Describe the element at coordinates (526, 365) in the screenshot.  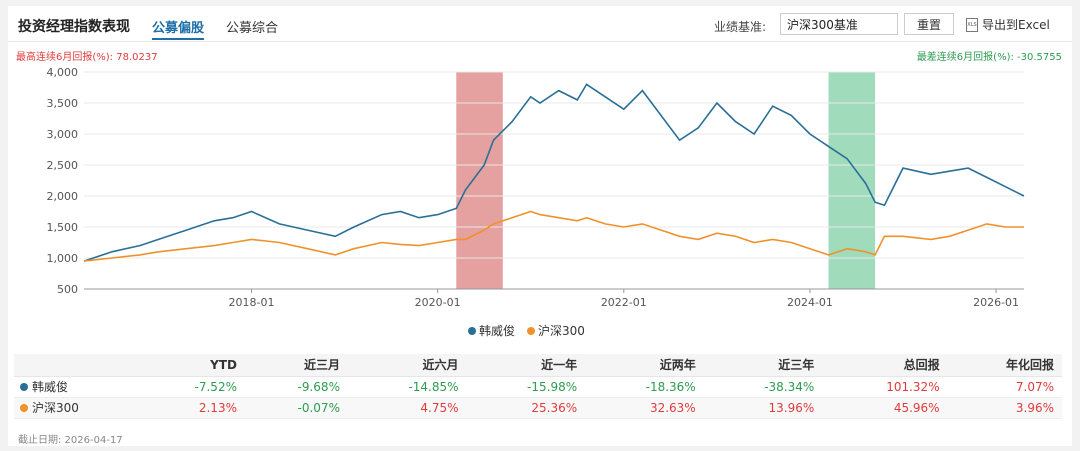
I see `column-header: 近一年` at that location.